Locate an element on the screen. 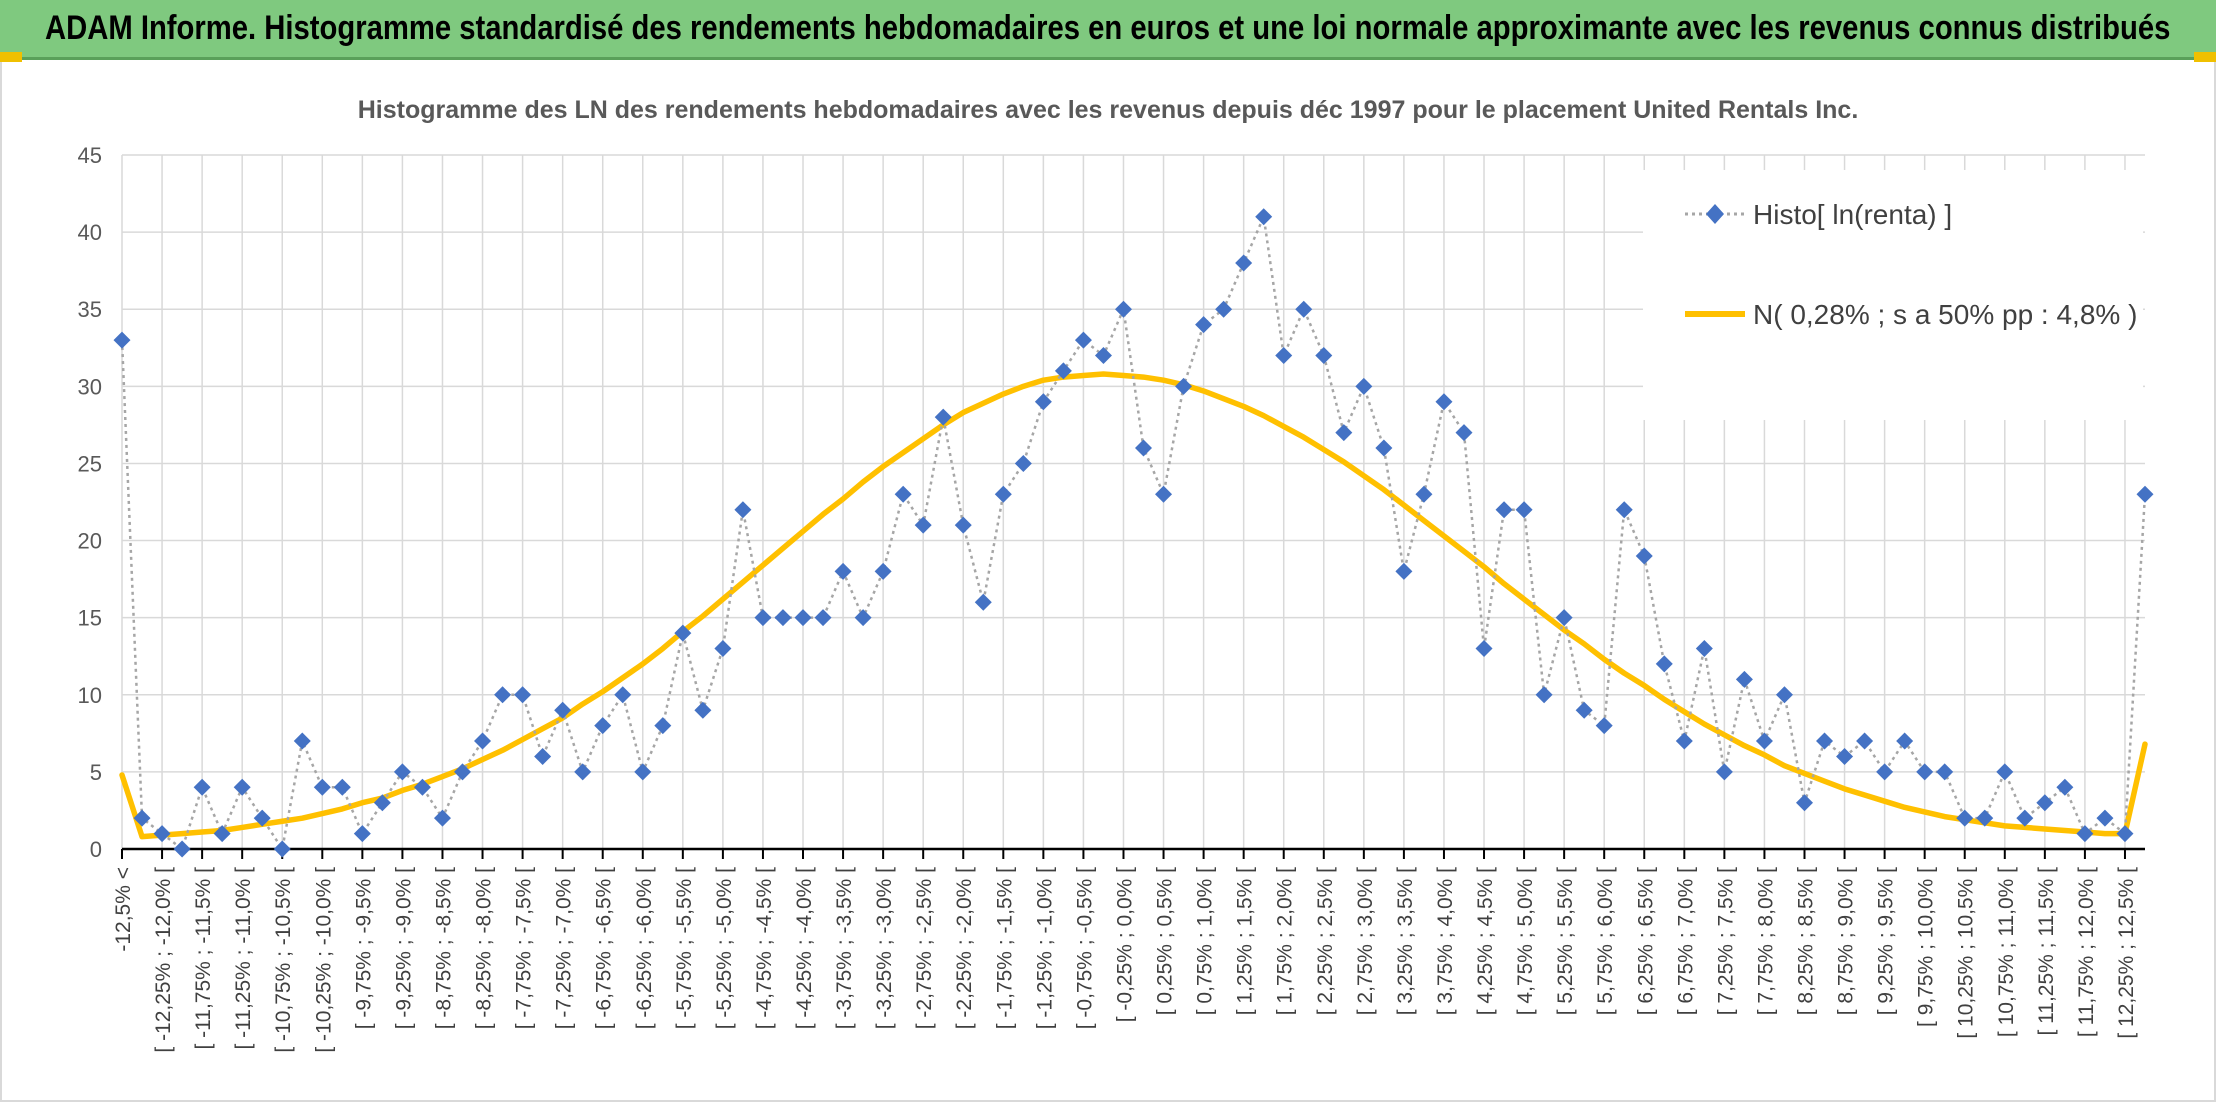 Image resolution: width=2216 pixels, height=1102 pixels. x-tick-label: [ 1,75% ; 2,0% [ is located at coordinates (1285, 941).